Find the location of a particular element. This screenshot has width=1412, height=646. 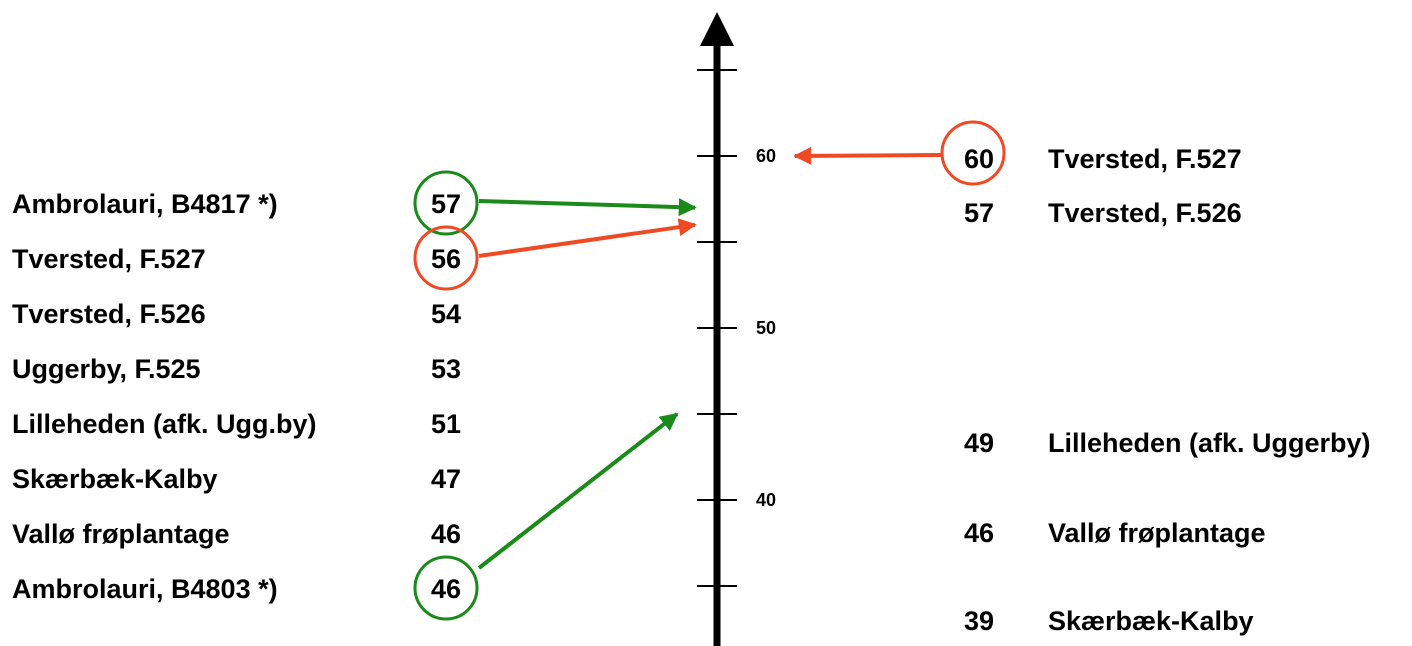

right-connector-arrow is located at coordinates (867, 155).